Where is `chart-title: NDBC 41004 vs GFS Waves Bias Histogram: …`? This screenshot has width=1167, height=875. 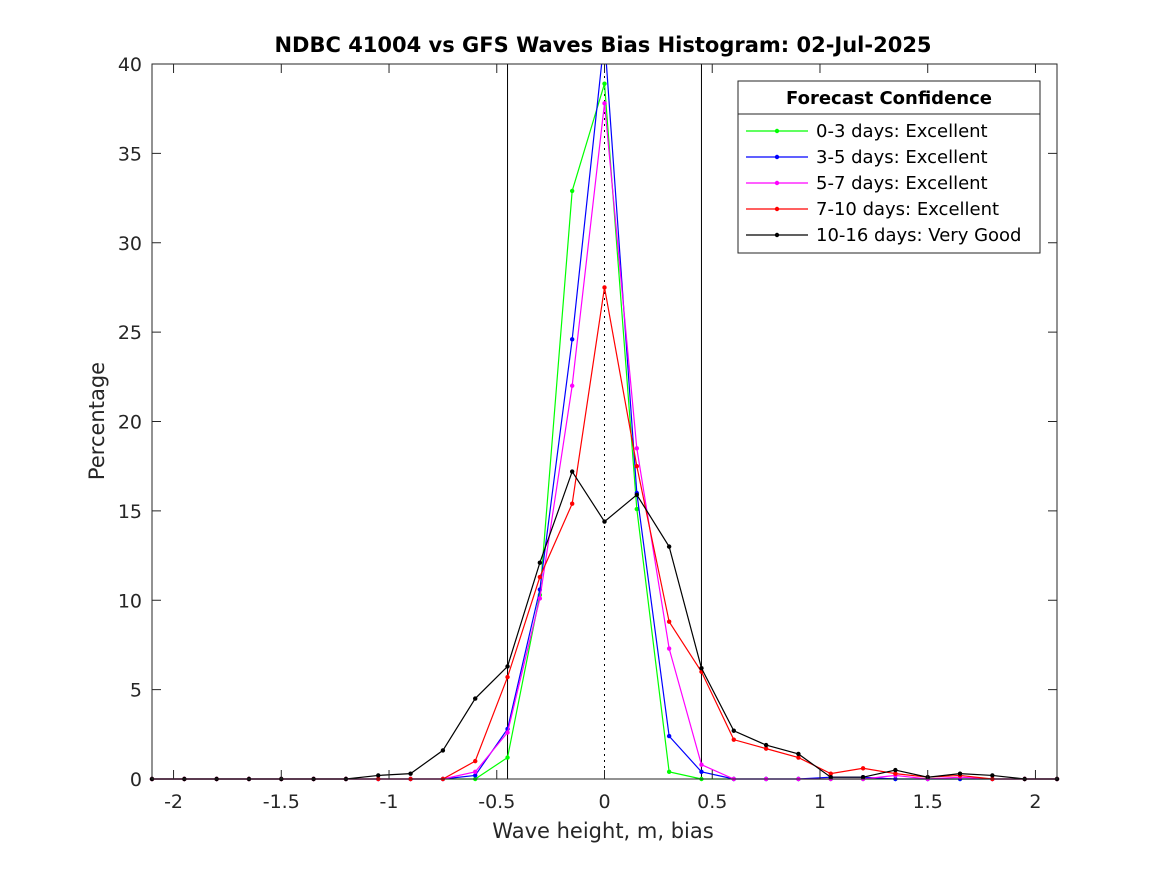
chart-title: NDBC 41004 vs GFS Waves Bias Histogram: … is located at coordinates (602, 45).